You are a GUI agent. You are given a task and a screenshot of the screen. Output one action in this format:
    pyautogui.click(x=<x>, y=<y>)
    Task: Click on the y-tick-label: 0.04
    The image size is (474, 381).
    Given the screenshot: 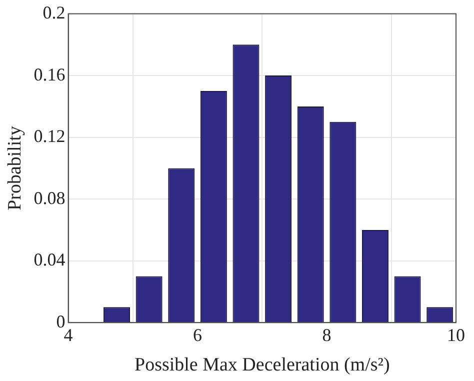 What is the action you would take?
    pyautogui.click(x=50, y=260)
    